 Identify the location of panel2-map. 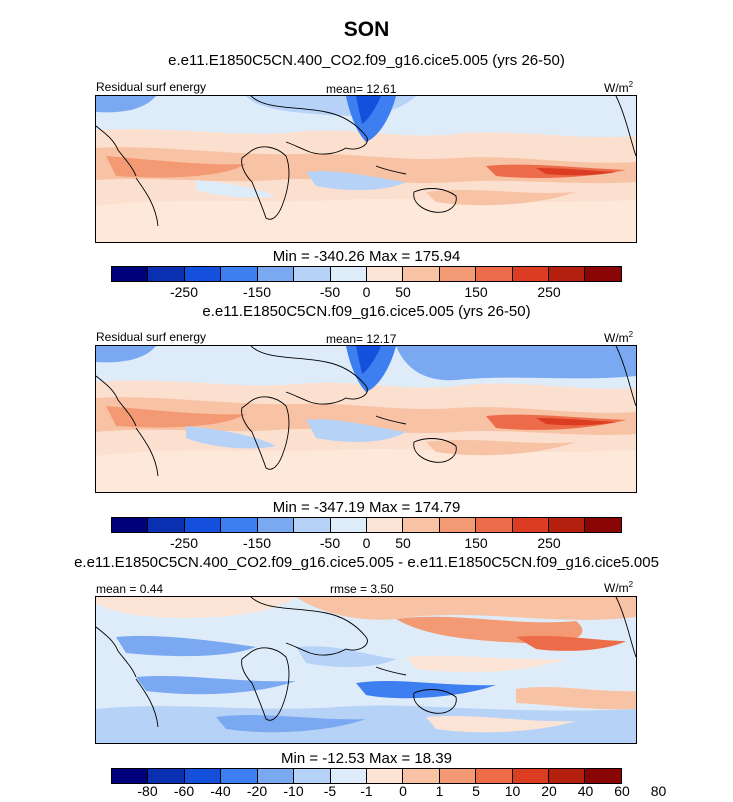
(366, 419).